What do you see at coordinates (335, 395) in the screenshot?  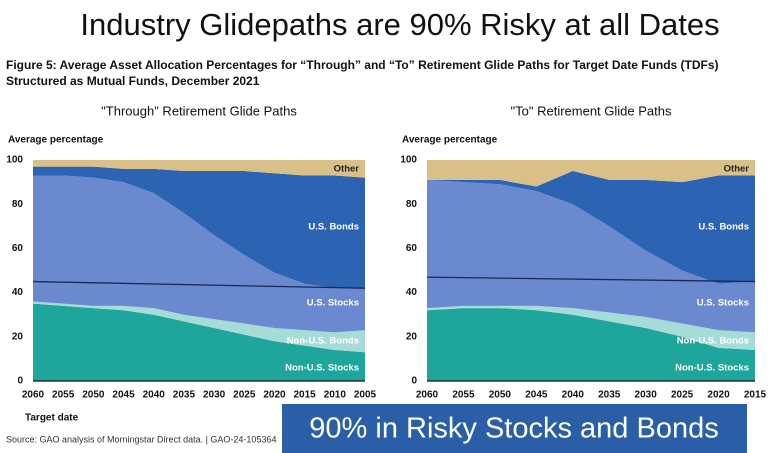 I see `x-tick-label: 2010` at bounding box center [335, 395].